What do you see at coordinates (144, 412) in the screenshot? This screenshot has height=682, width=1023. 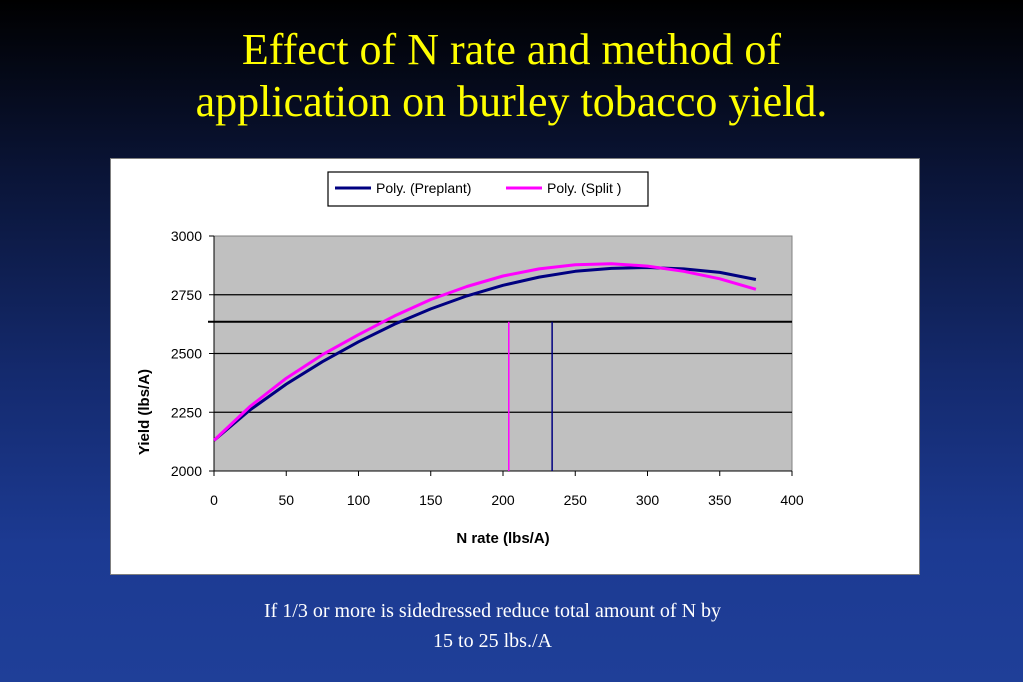 I see `y-axis-label: Yield (lbs/A)` at bounding box center [144, 412].